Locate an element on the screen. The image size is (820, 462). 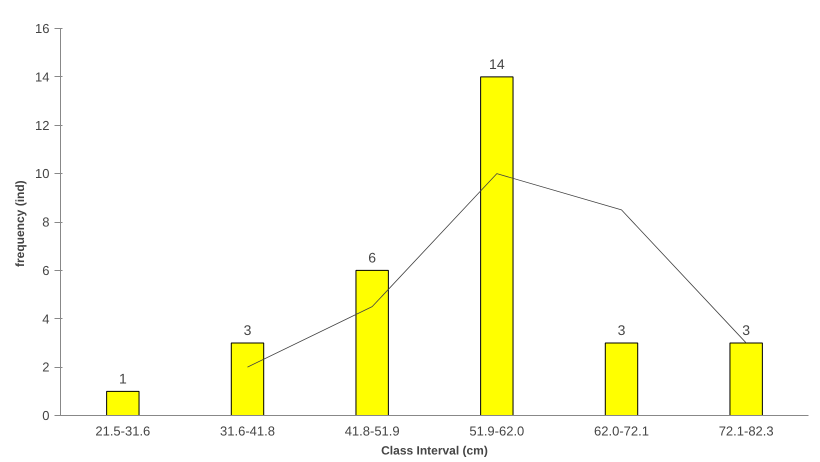
y-tick-label: 10 is located at coordinates (42, 174).